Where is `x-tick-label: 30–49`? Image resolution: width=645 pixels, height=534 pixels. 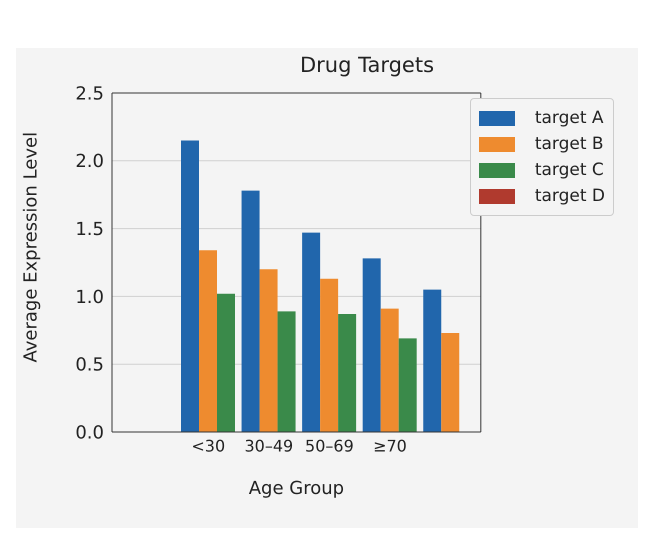 x-tick-label: 30–49 is located at coordinates (269, 446).